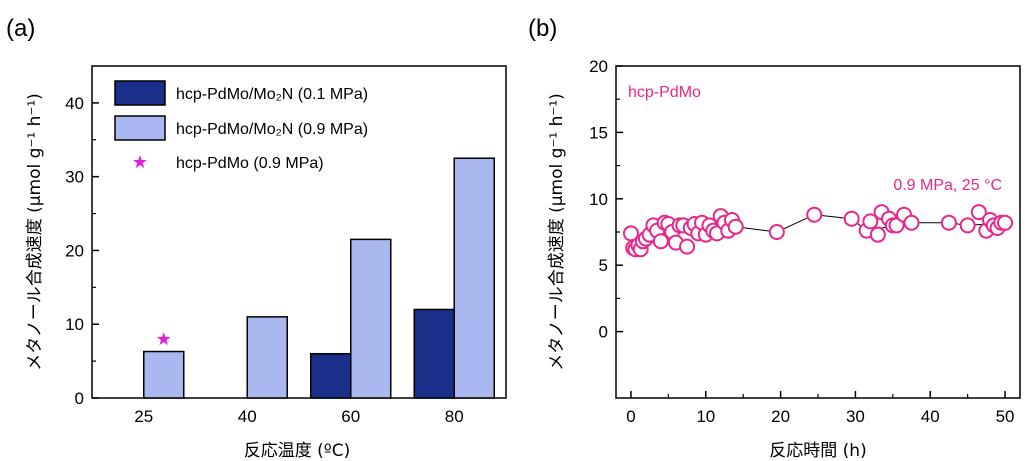  Describe the element at coordinates (598, 199) in the screenshot. I see `y-tick-label-b: 10` at that location.